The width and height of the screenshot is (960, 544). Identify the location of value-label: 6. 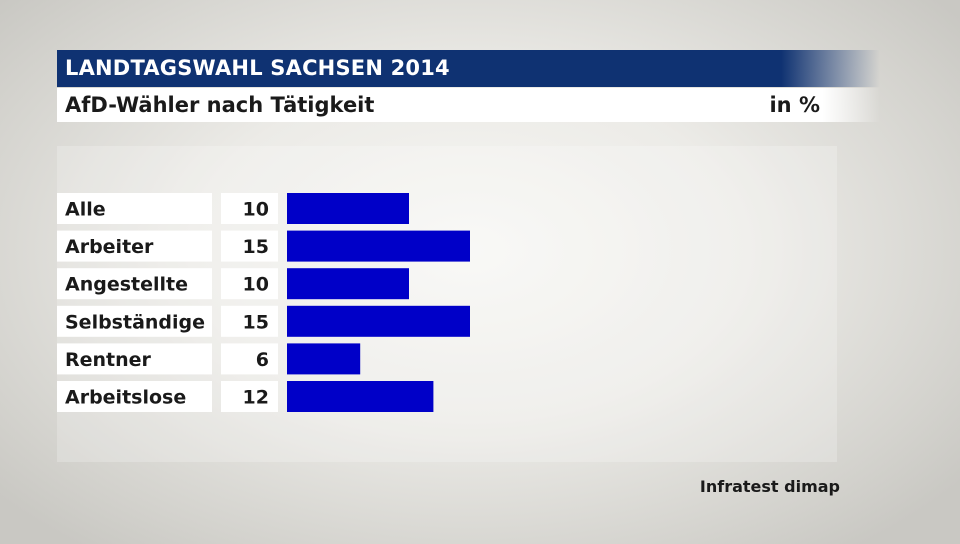
(262, 360).